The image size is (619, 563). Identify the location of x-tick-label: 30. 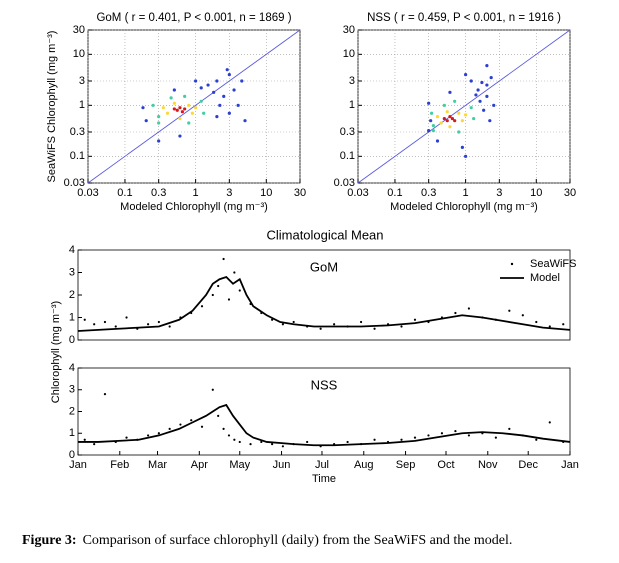
(300, 193).